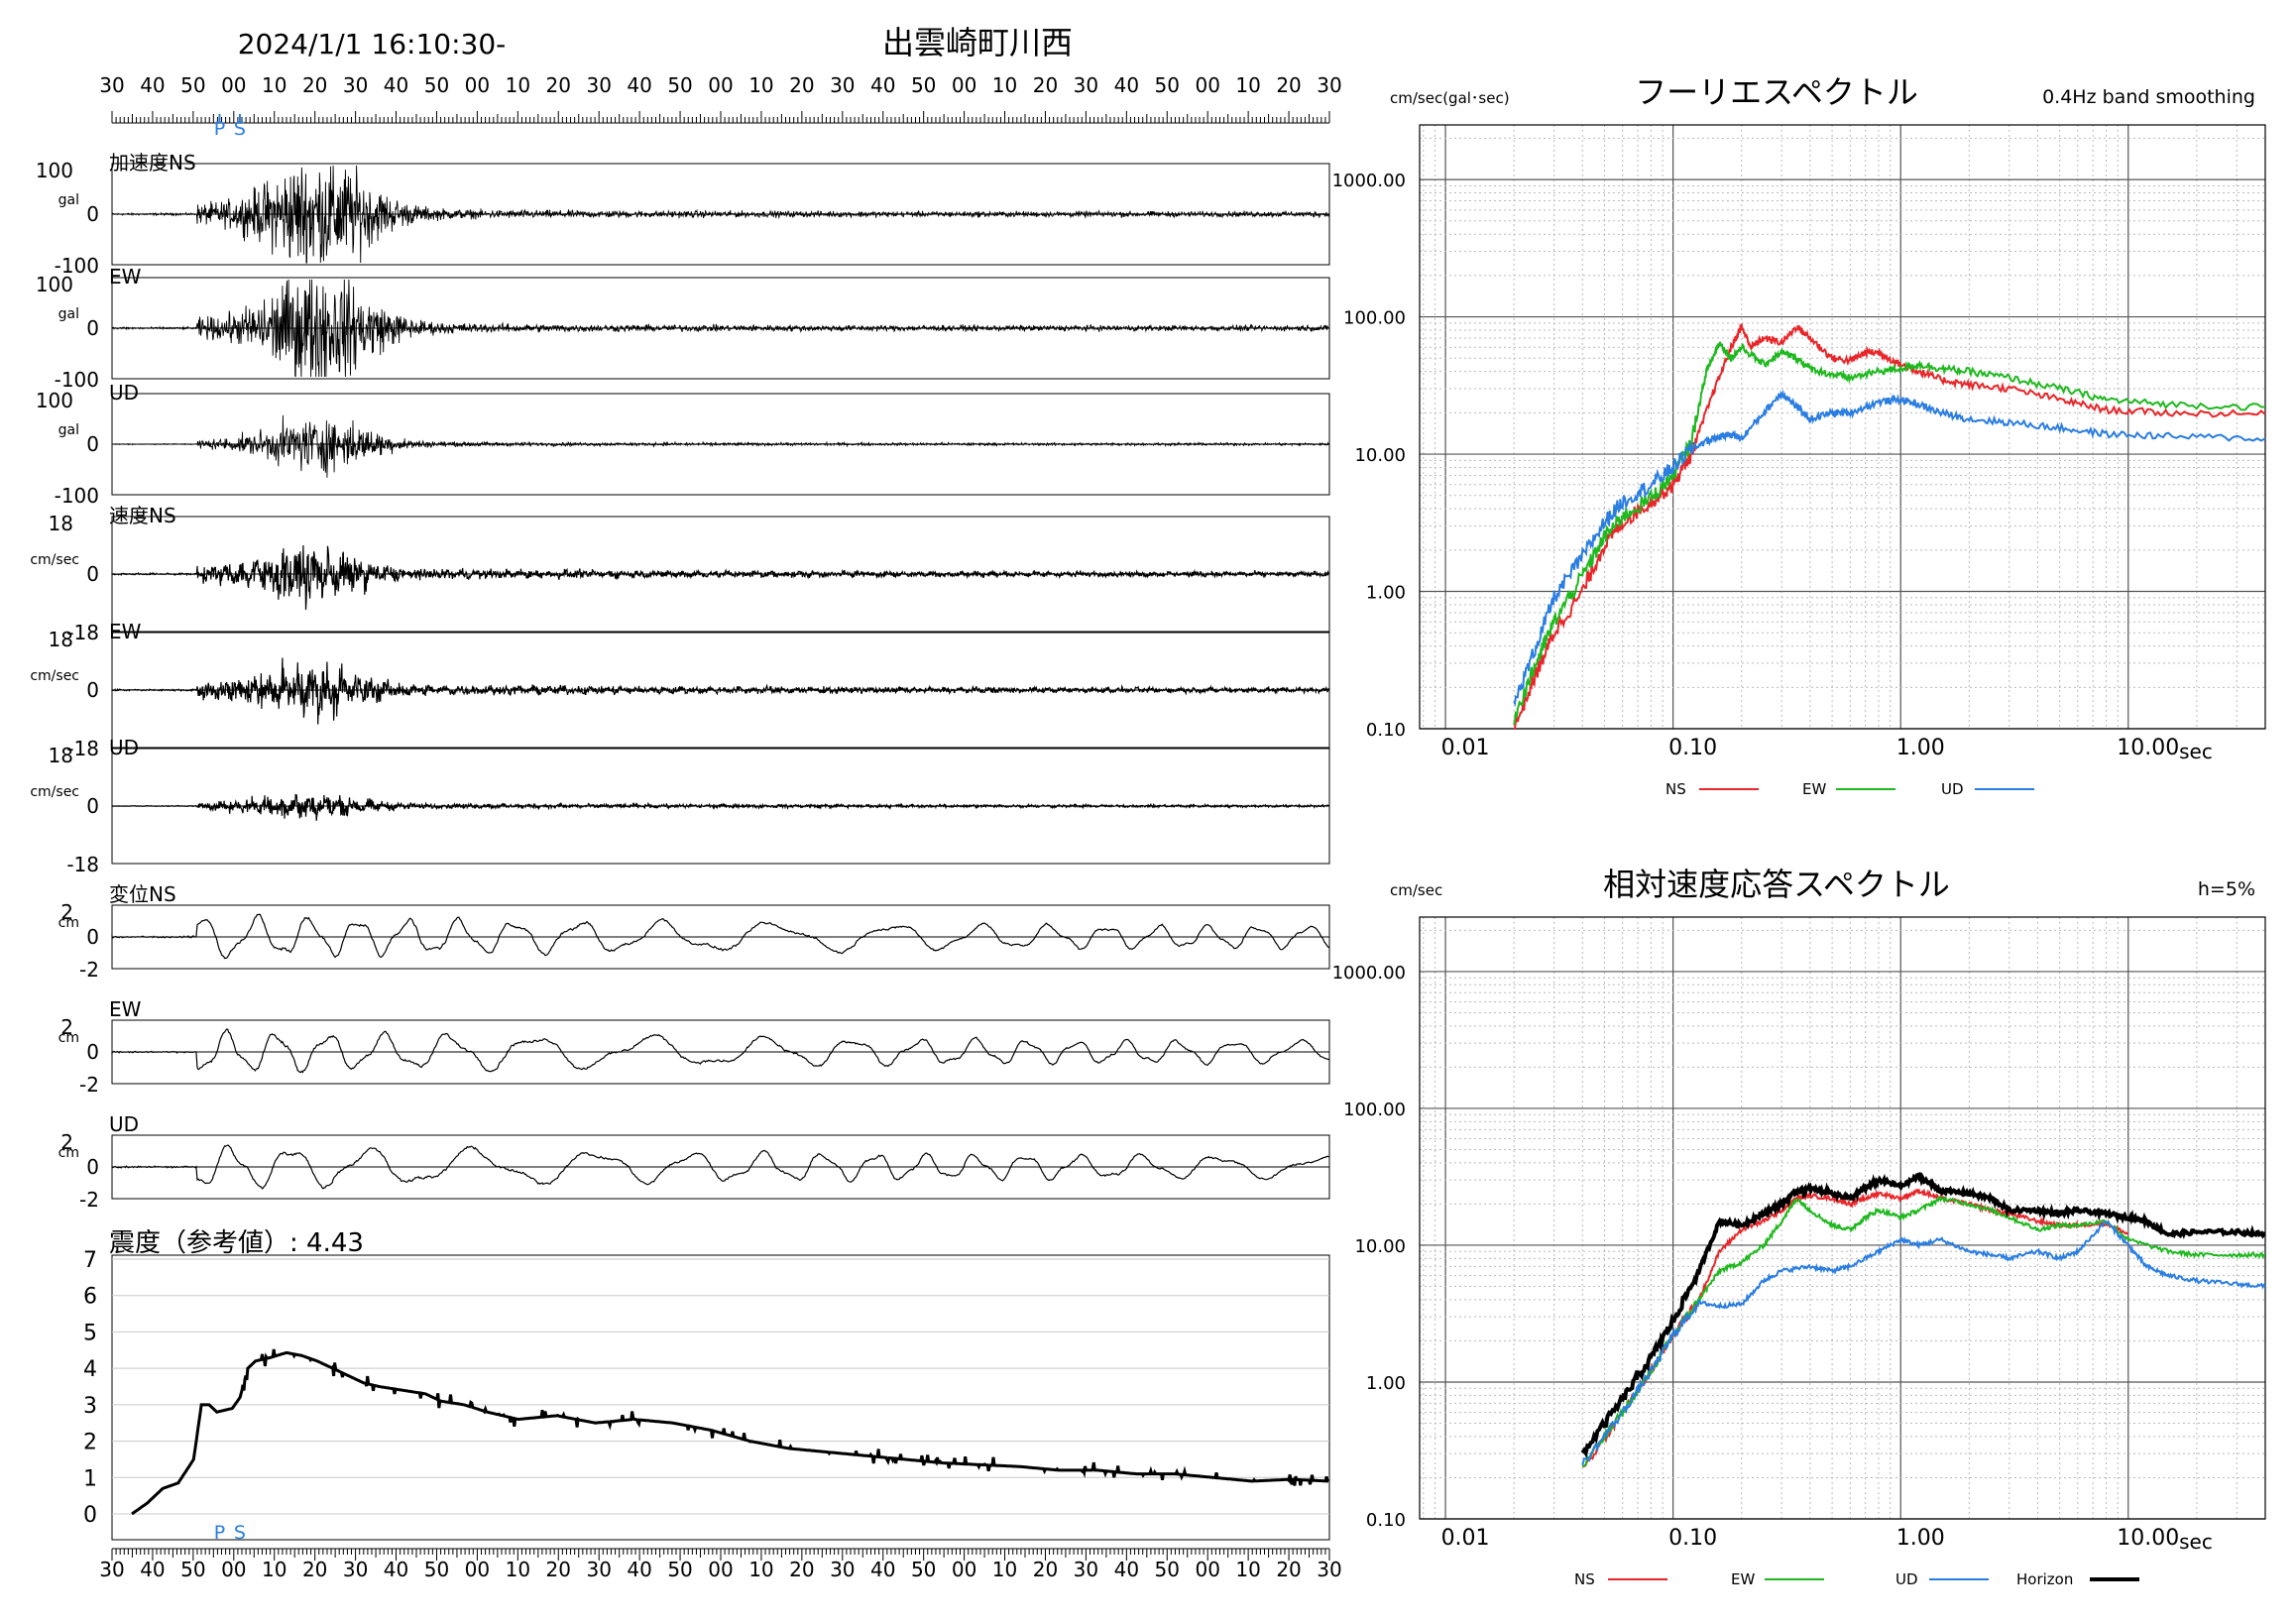 Image resolution: width=2296 pixels, height=1623 pixels. What do you see at coordinates (558, 85) in the screenshot?
I see `top-time-axis-tick-label: 20` at bounding box center [558, 85].